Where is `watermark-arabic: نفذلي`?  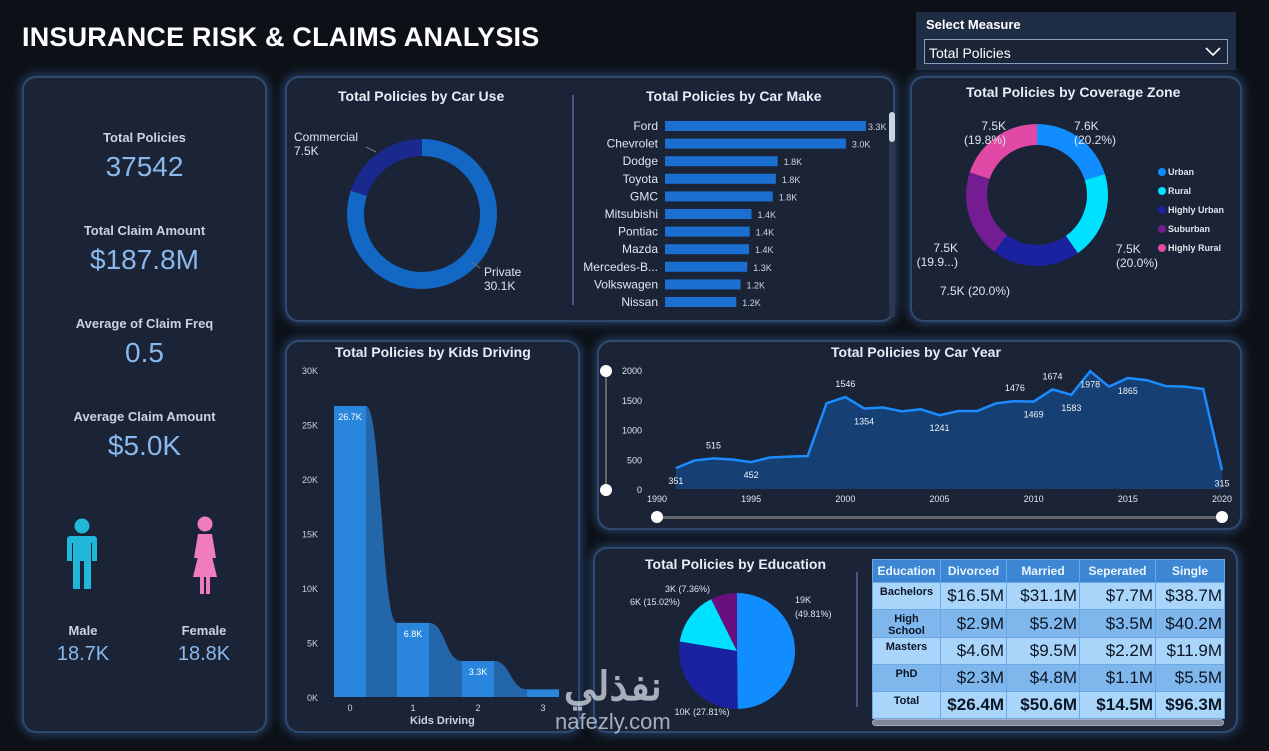
watermark-arabic: نفذلي is located at coordinates (612, 687).